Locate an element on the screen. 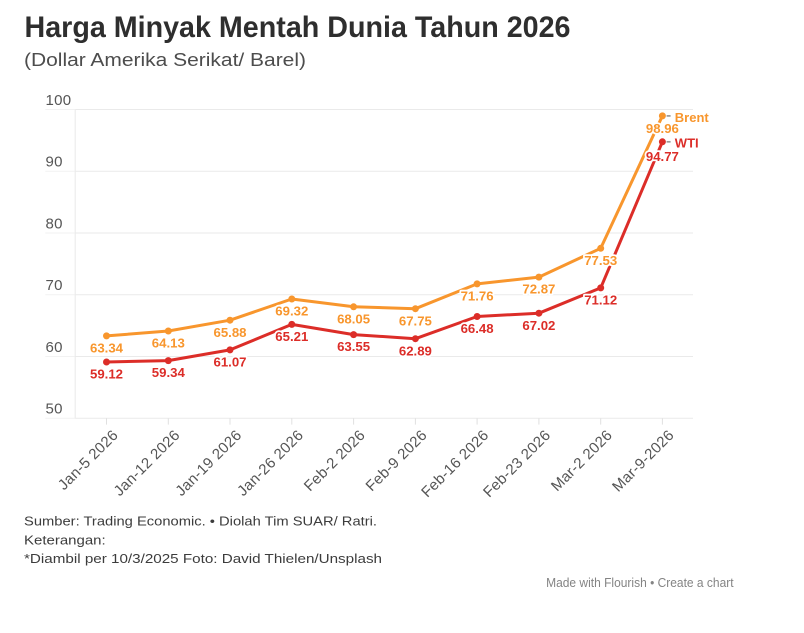 This screenshot has height=633, width=804. svg-text: 60 is located at coordinates (54, 347).